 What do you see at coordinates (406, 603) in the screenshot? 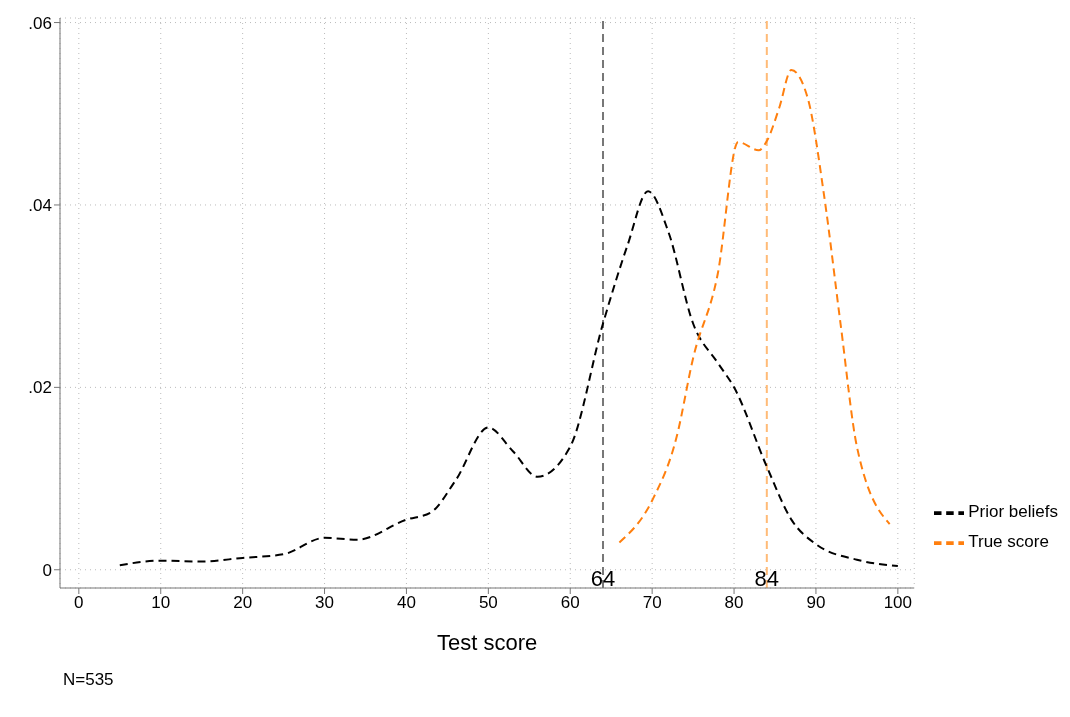
I see `x-tick-label: 40` at bounding box center [406, 603].